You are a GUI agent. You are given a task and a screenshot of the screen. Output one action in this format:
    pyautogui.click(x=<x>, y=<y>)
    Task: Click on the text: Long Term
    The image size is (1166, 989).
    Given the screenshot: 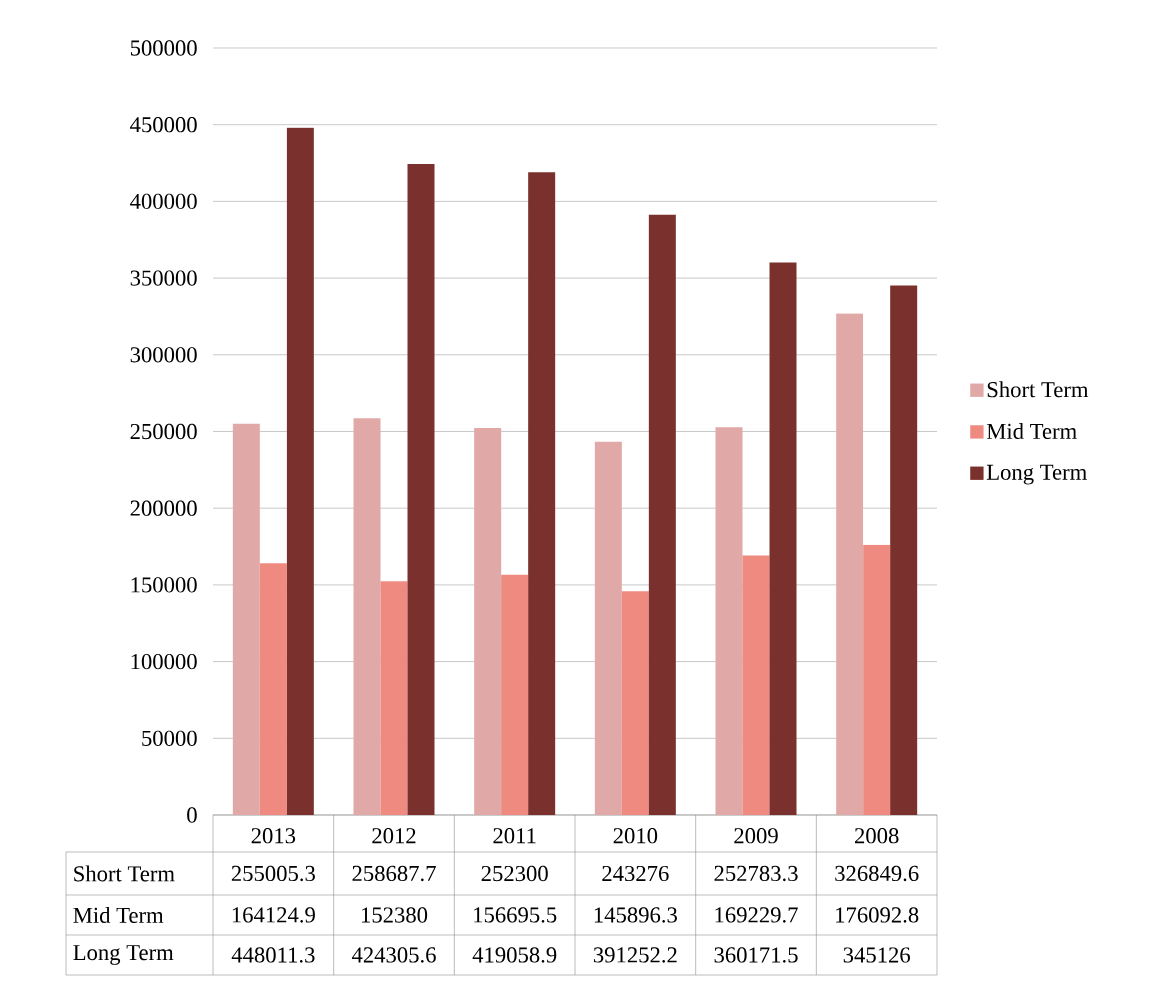 What is the action you would take?
    pyautogui.click(x=123, y=955)
    